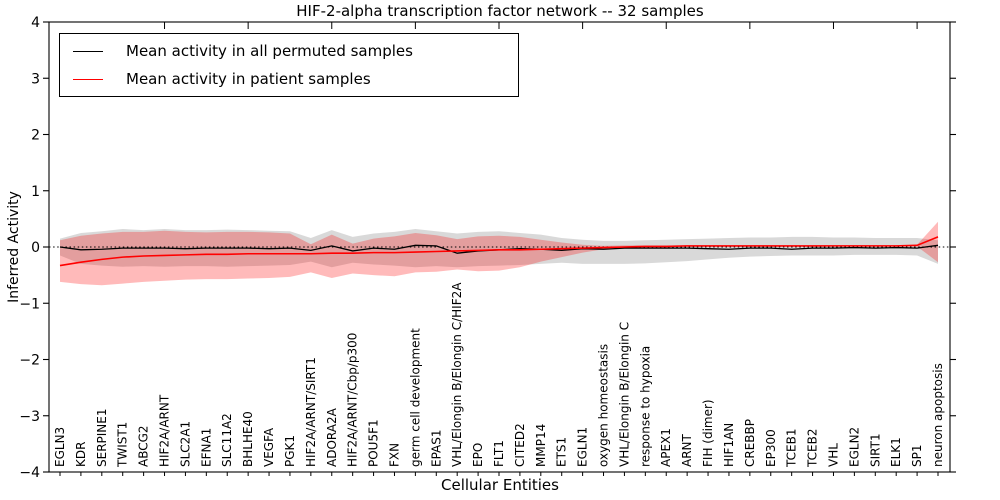  What do you see at coordinates (290, 451) in the screenshot?
I see `x-category-label: PGK1` at bounding box center [290, 451].